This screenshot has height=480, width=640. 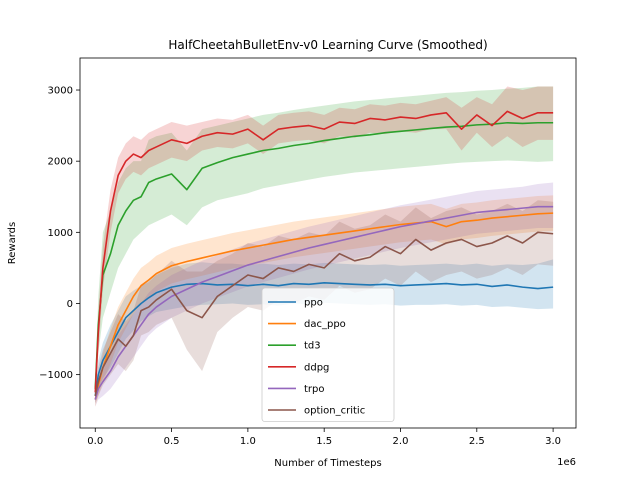 What do you see at coordinates (56, 375) in the screenshot?
I see `y-tick-label: −1000` at bounding box center [56, 375].